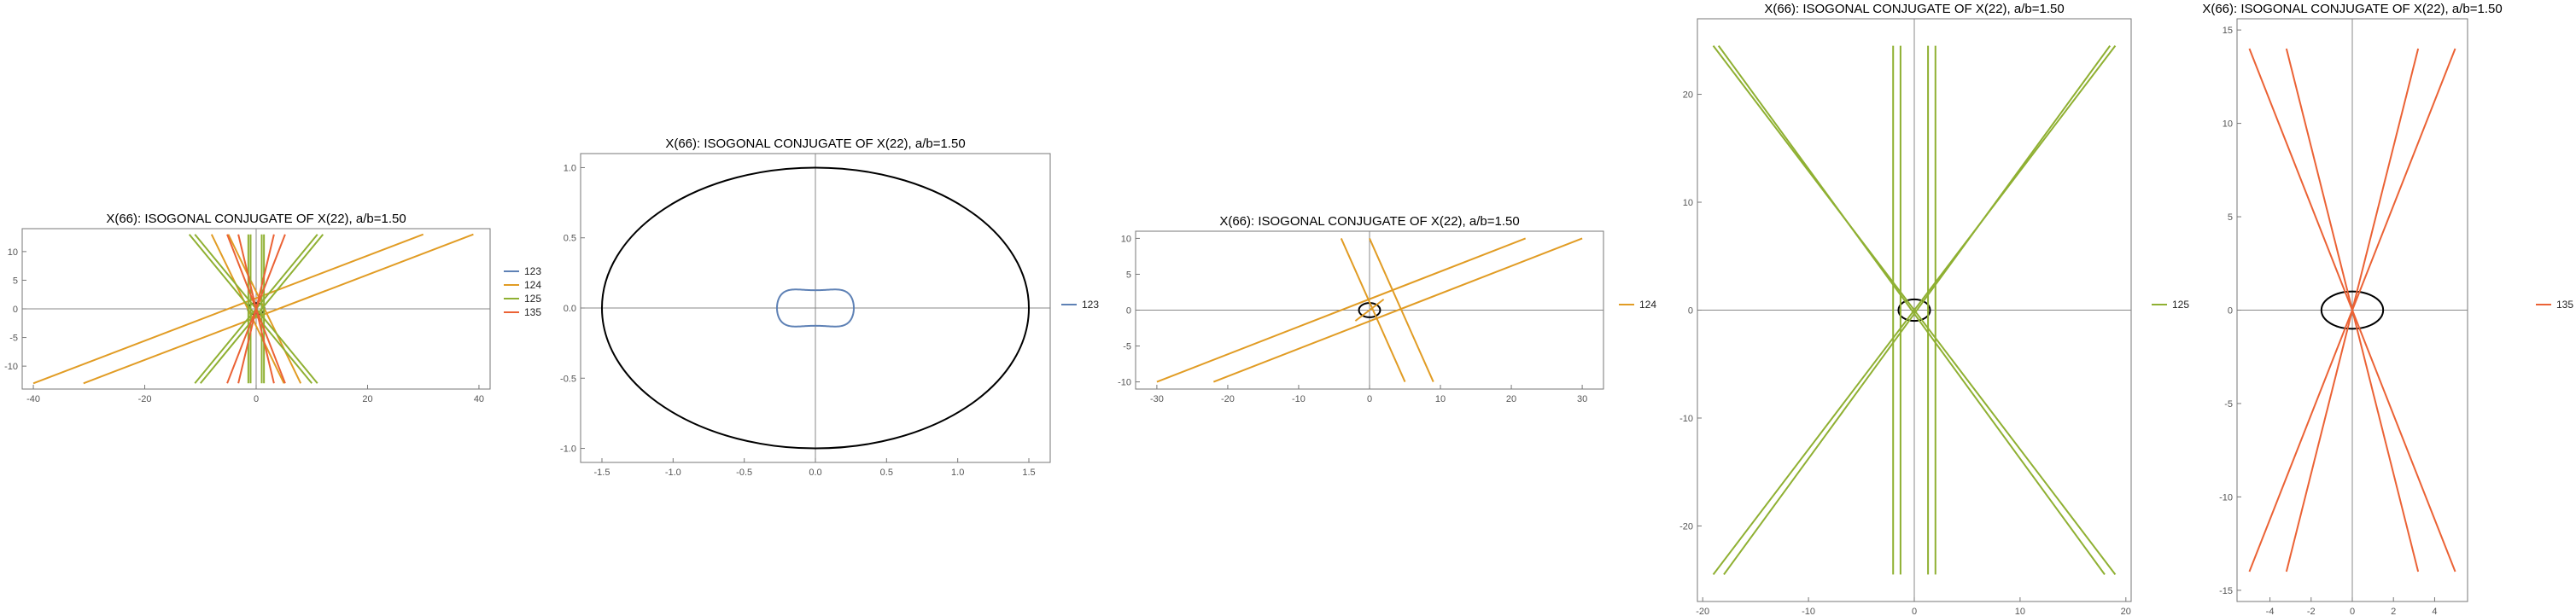 The width and height of the screenshot is (2576, 616). What do you see at coordinates (479, 399) in the screenshot?
I see `x-tick-label: 40` at bounding box center [479, 399].